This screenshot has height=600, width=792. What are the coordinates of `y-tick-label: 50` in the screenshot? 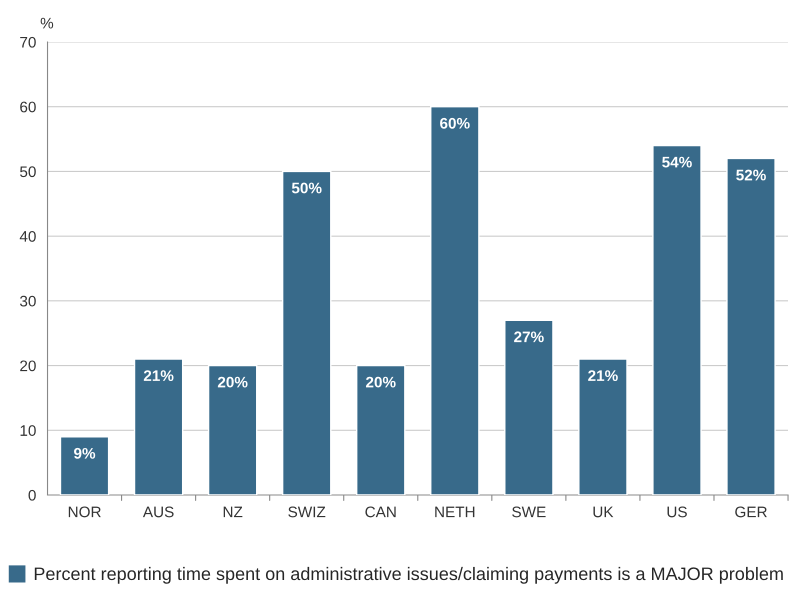 It's located at (28, 172).